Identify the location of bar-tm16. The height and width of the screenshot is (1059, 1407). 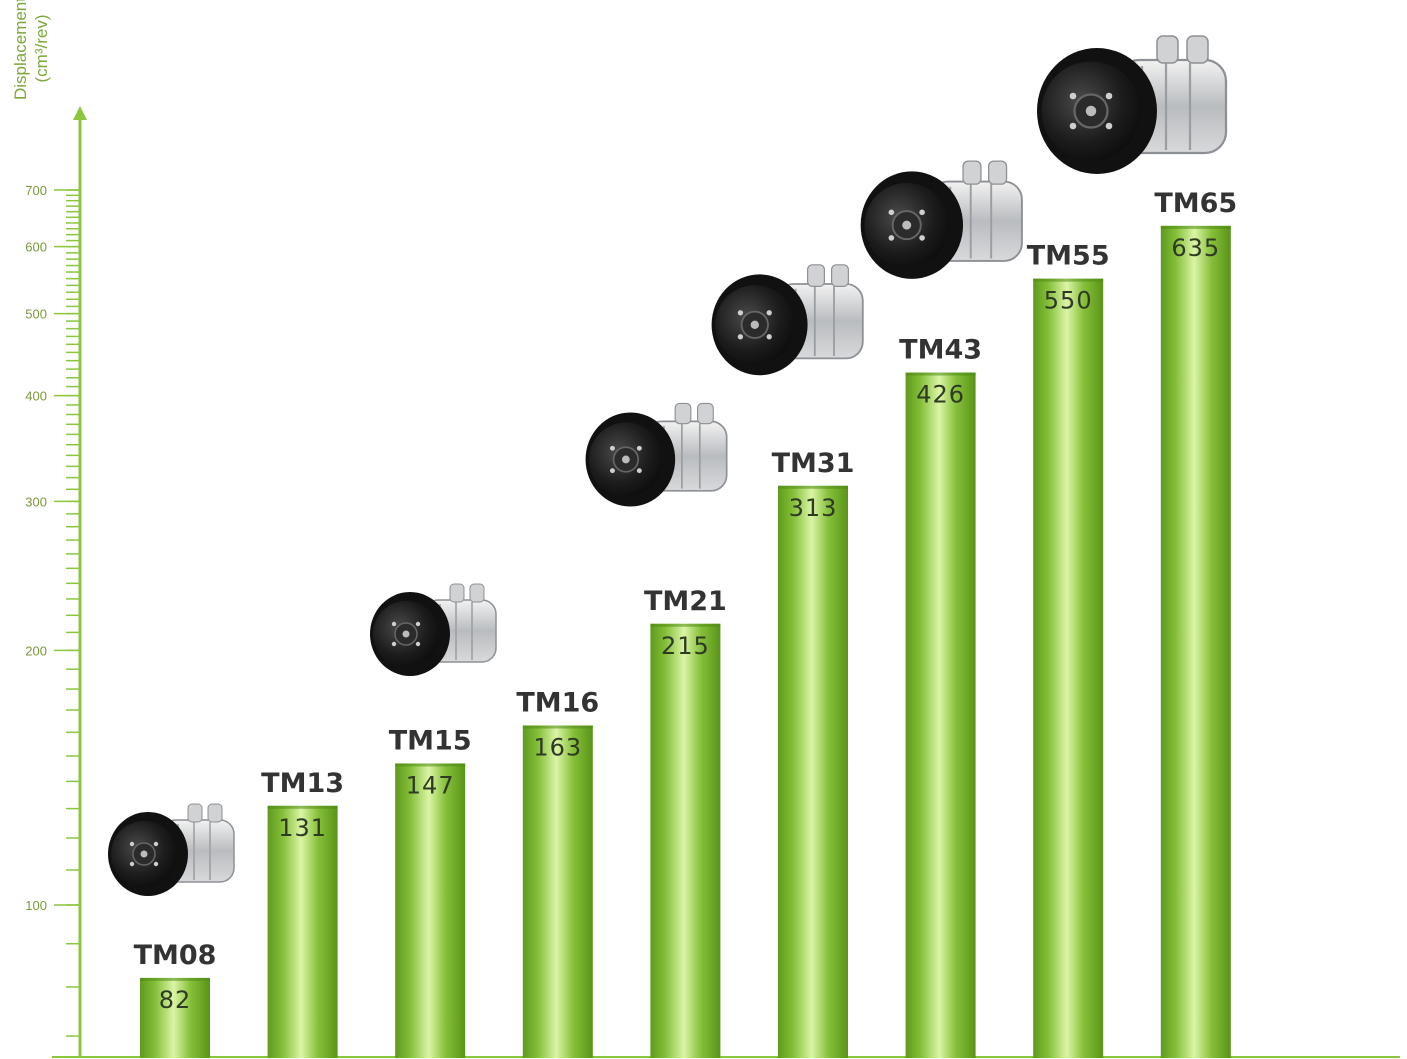
(557, 891).